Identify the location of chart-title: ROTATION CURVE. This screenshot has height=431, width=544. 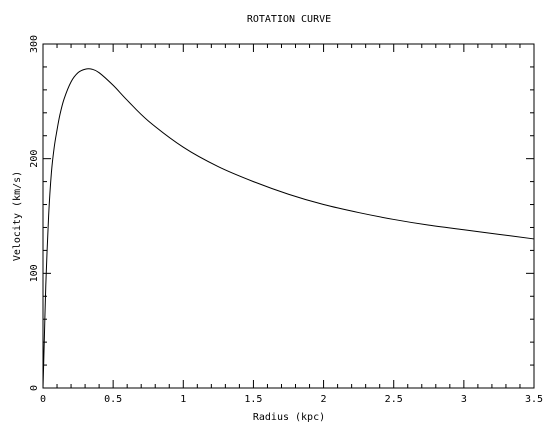
(289, 19).